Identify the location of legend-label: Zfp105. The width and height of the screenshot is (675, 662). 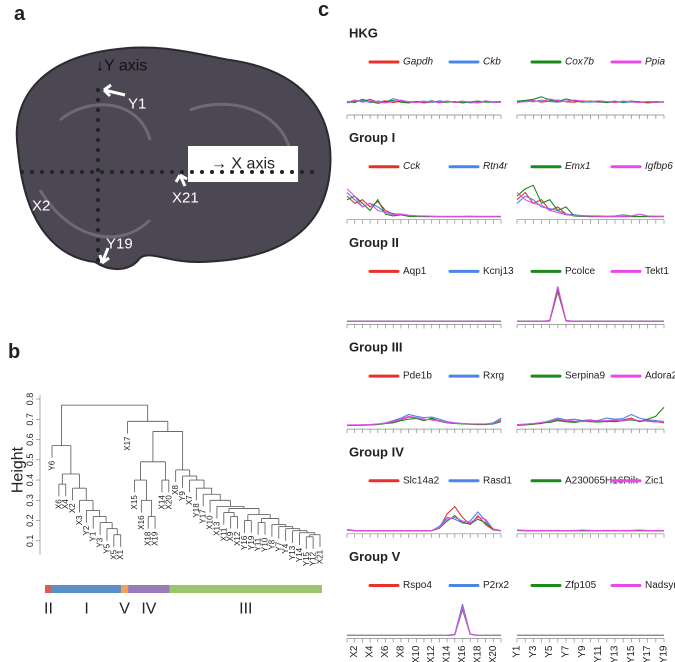
(581, 585).